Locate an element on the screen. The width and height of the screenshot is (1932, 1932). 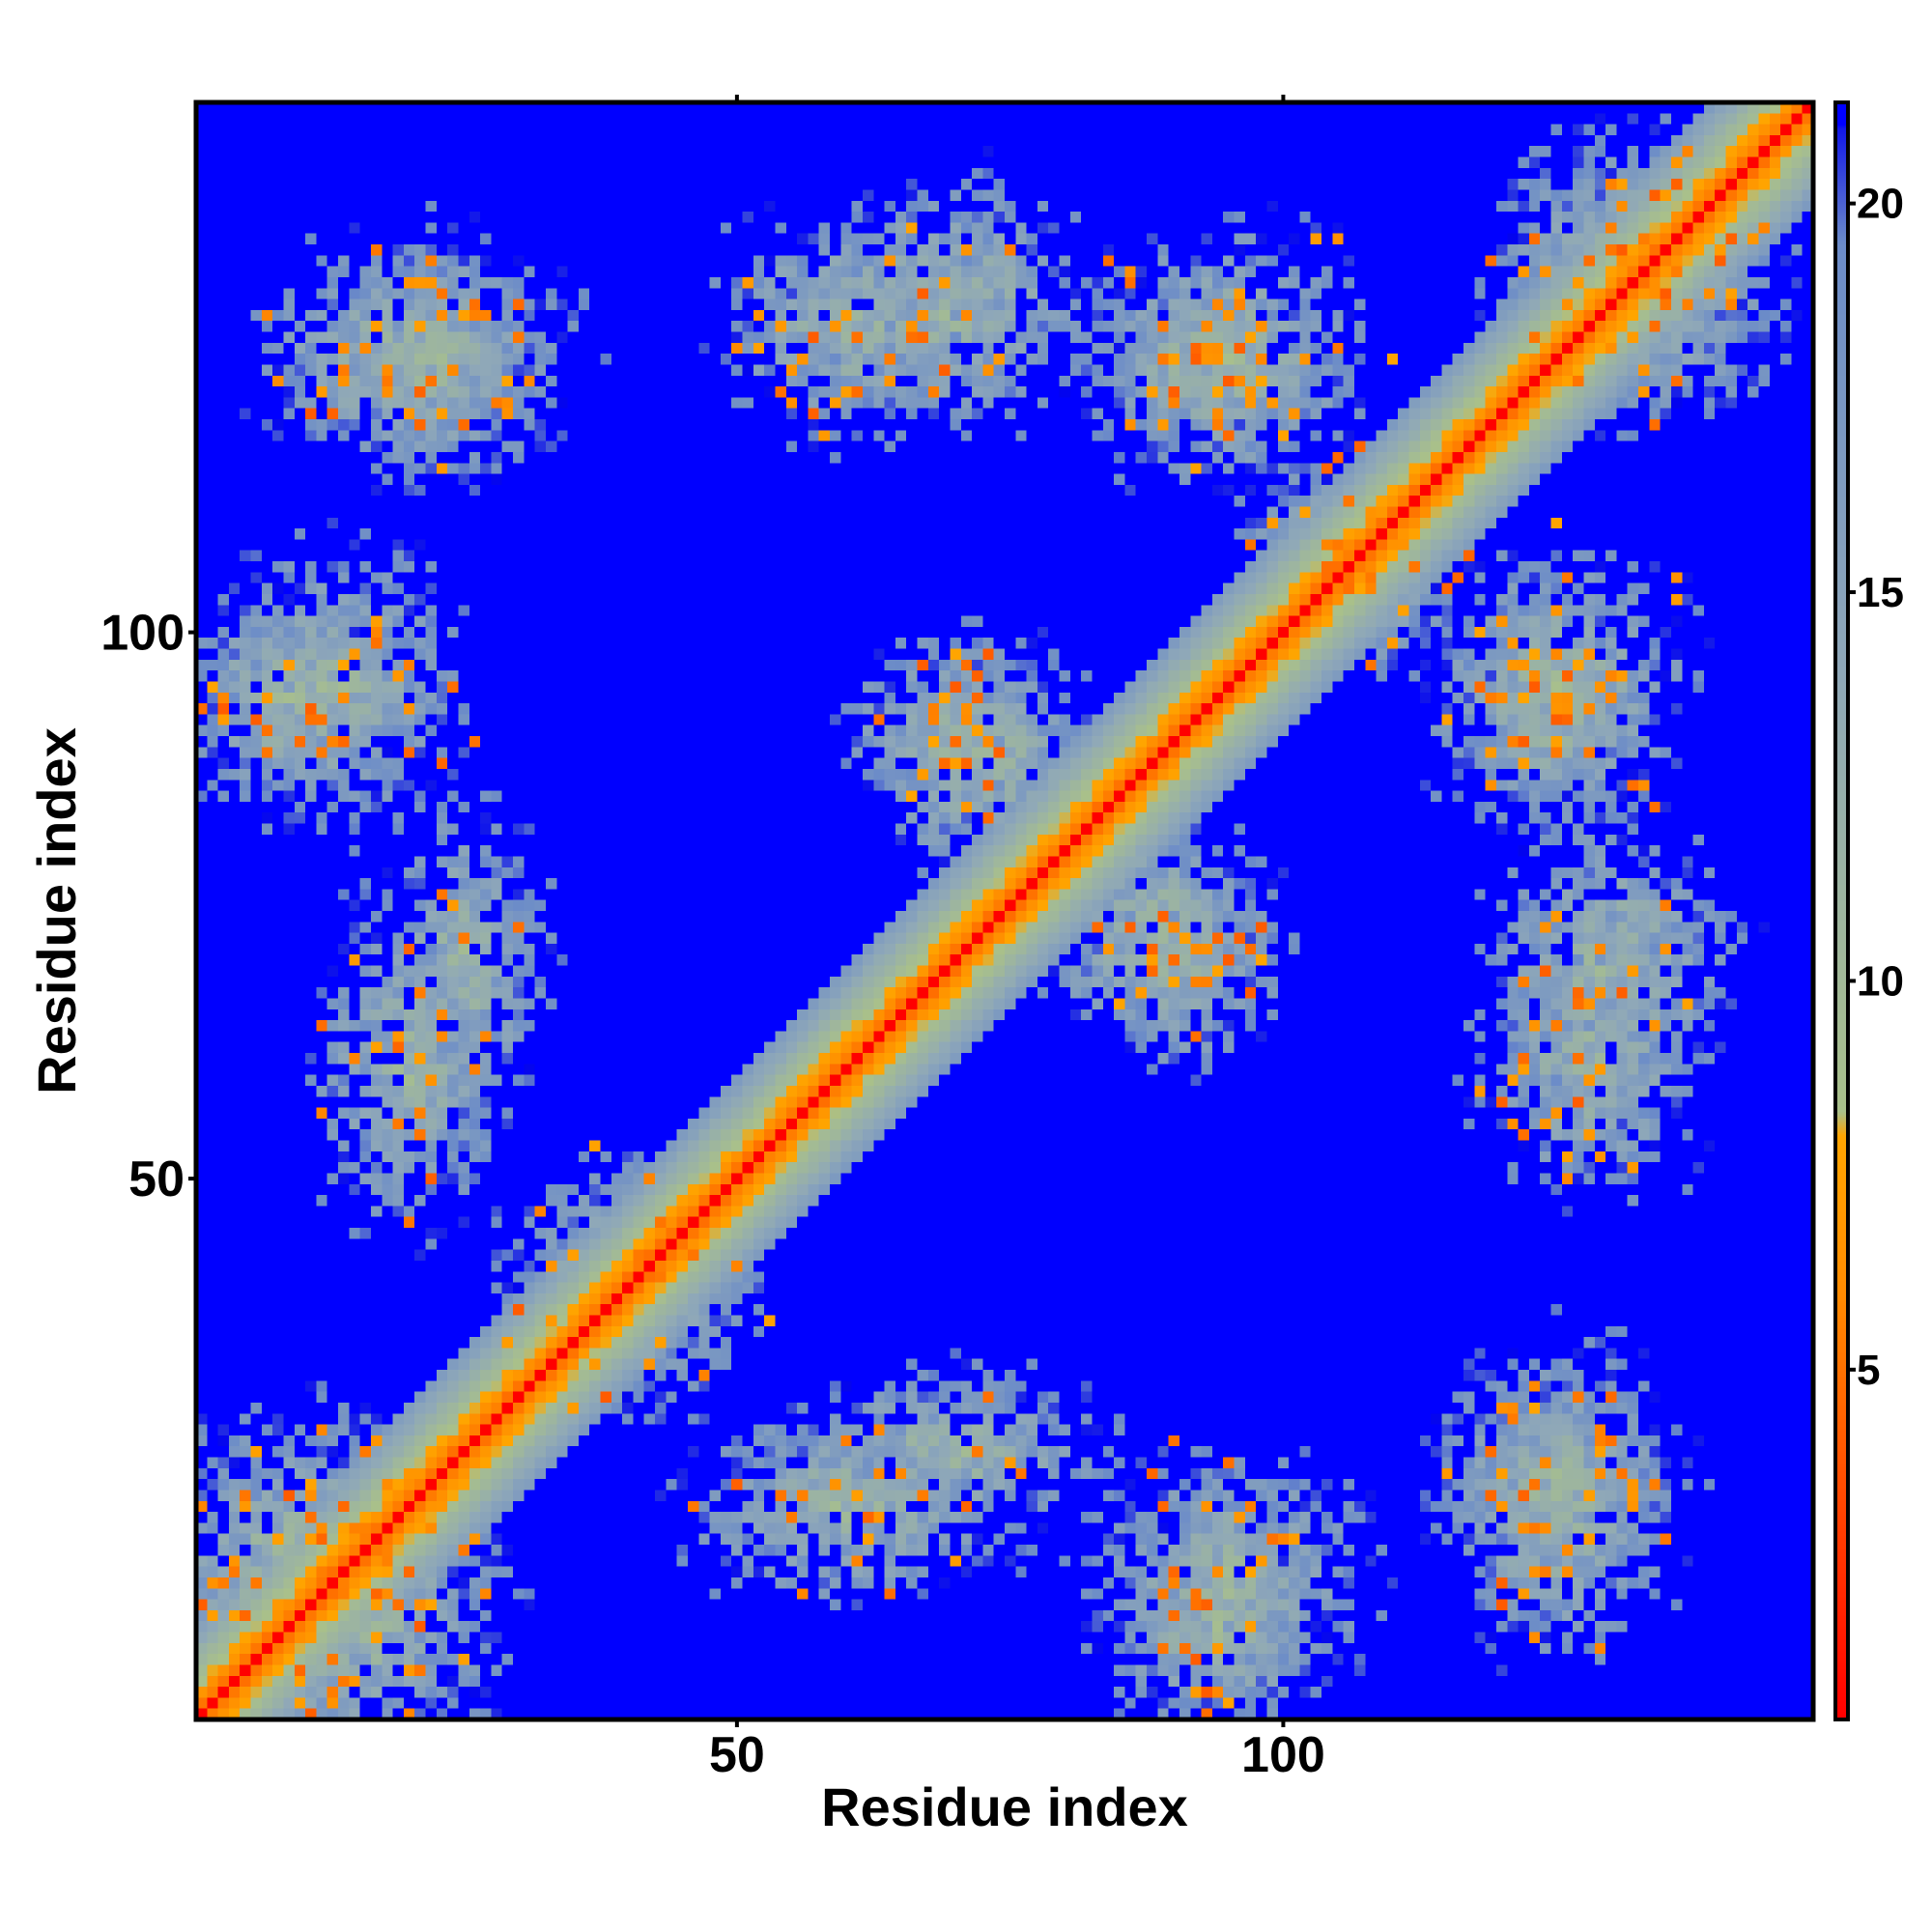
colorbar-frame is located at coordinates (1841, 910).